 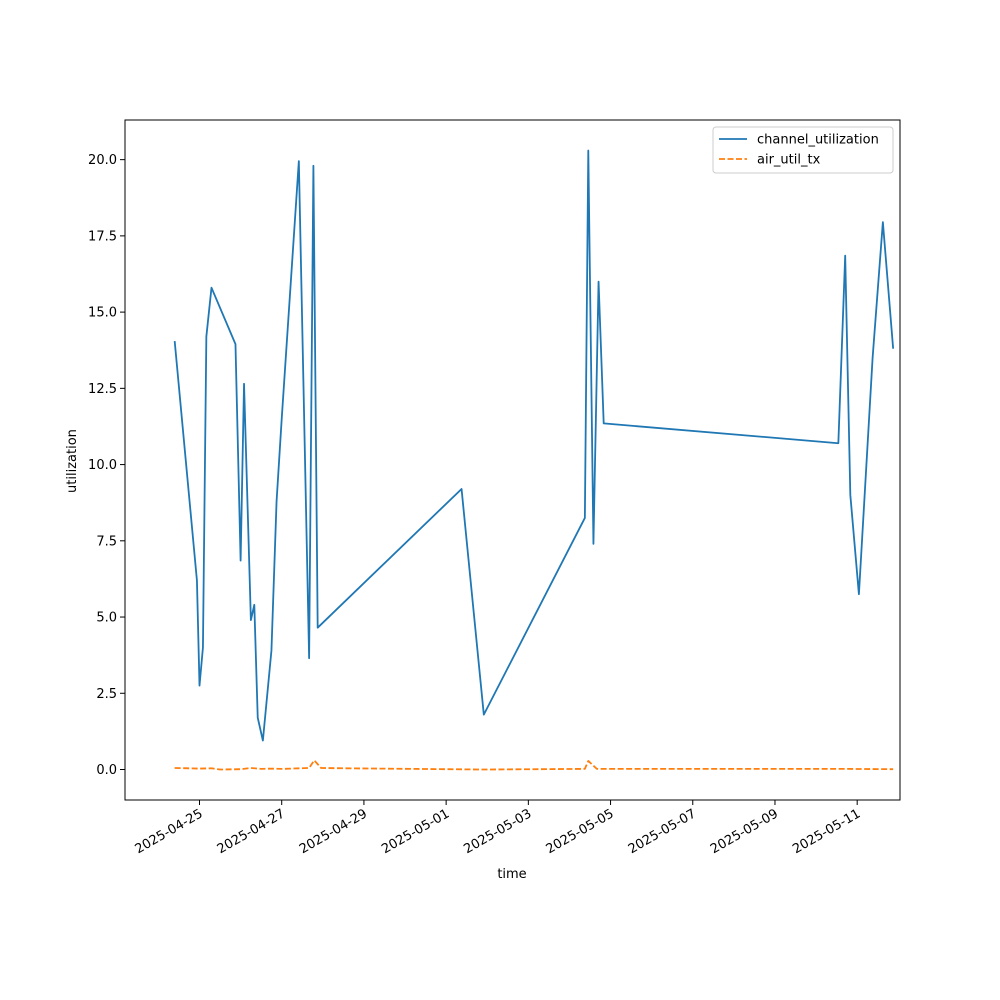 I want to click on y-tick-label: 10.0, so click(x=102, y=465).